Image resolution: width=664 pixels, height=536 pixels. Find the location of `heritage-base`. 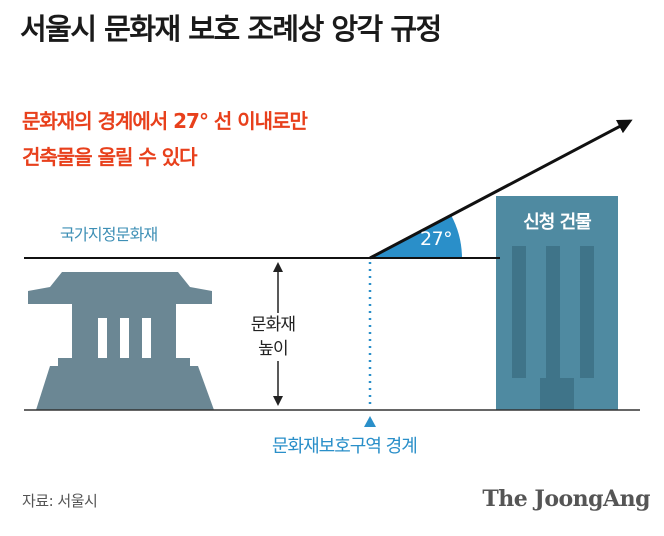

heritage-base is located at coordinates (124, 362).